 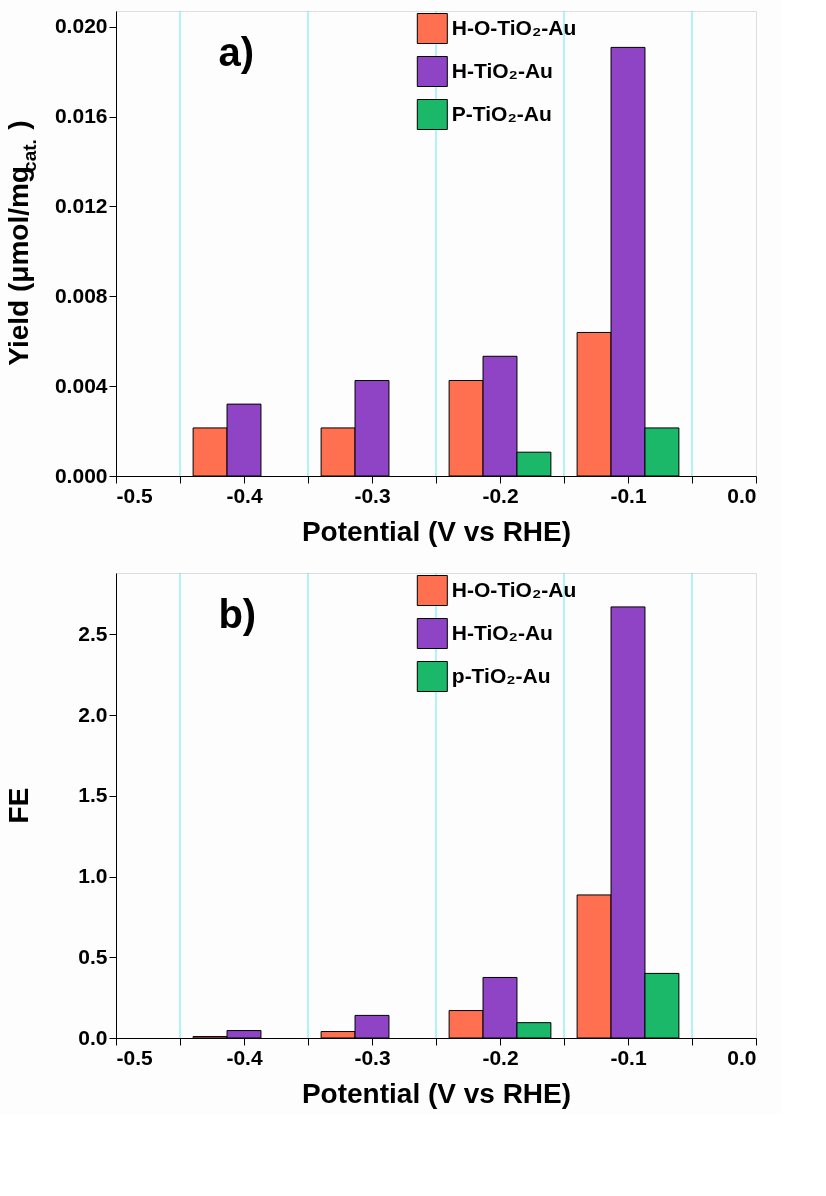 I want to click on y-tick-label: 0.004, so click(x=81, y=385).